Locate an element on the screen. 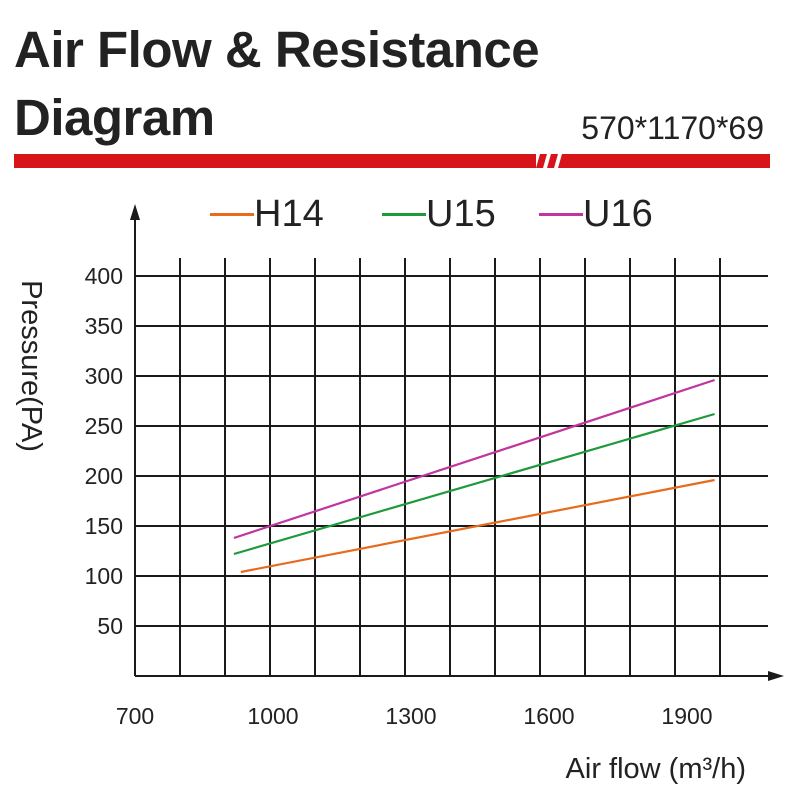 The image size is (800, 800). series-line-u16 is located at coordinates (474, 459).